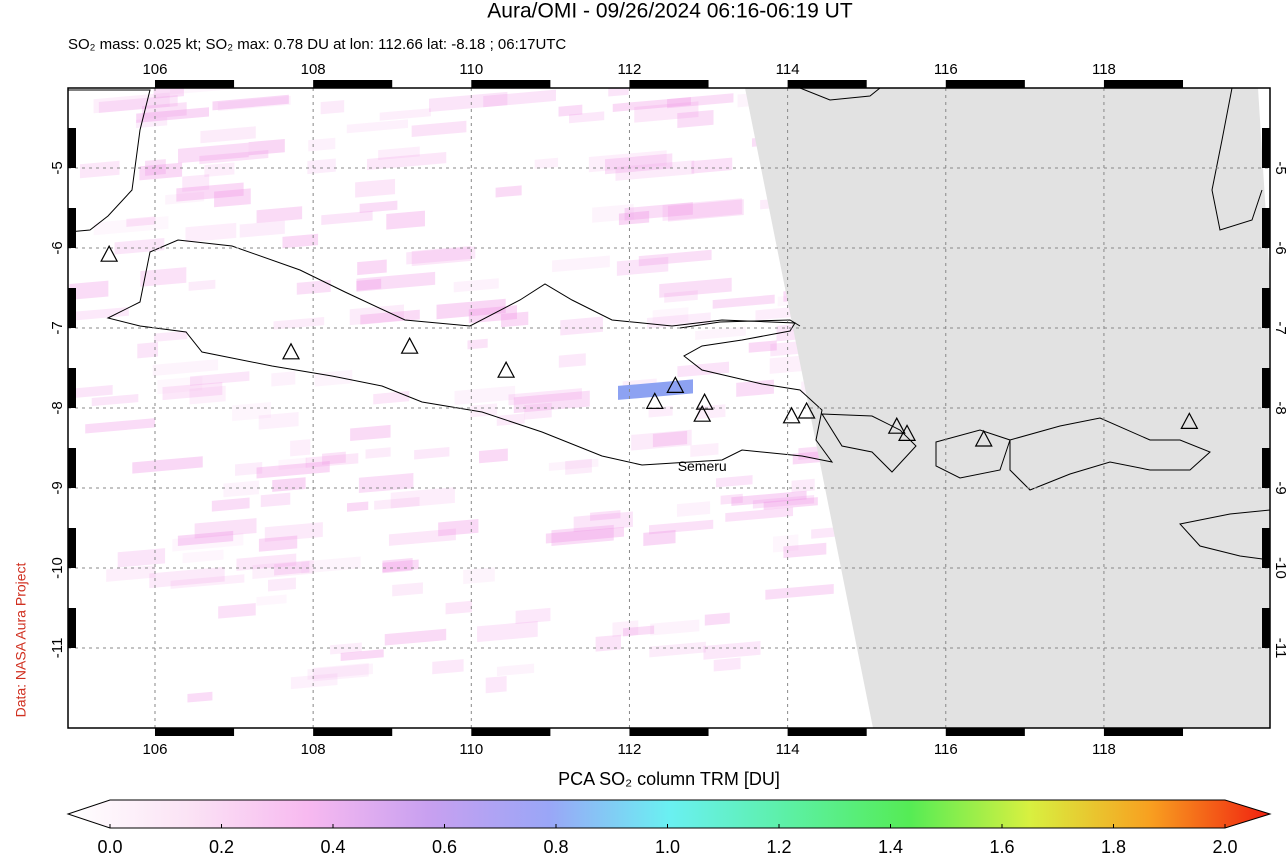 The width and height of the screenshot is (1288, 855). What do you see at coordinates (702, 466) in the screenshot?
I see `volcano-label: Semeru` at bounding box center [702, 466].